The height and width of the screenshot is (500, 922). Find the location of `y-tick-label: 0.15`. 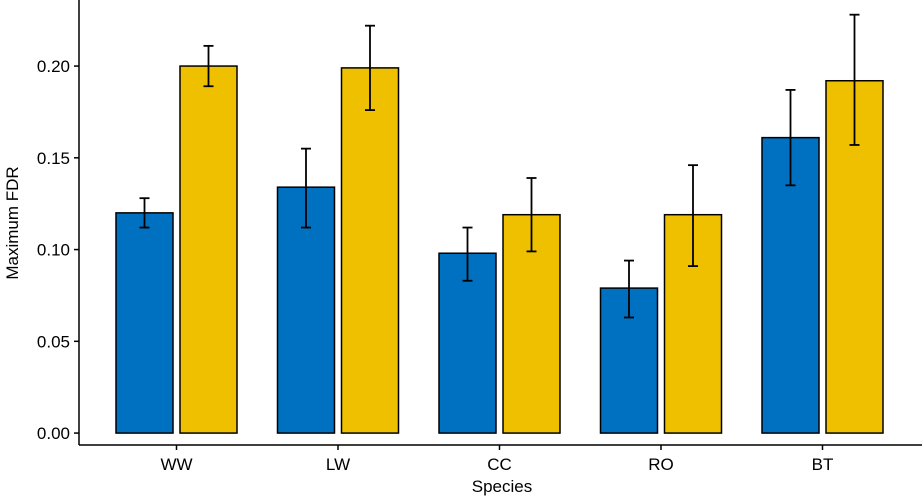

y-tick-label: 0.15 is located at coordinates (53, 158).